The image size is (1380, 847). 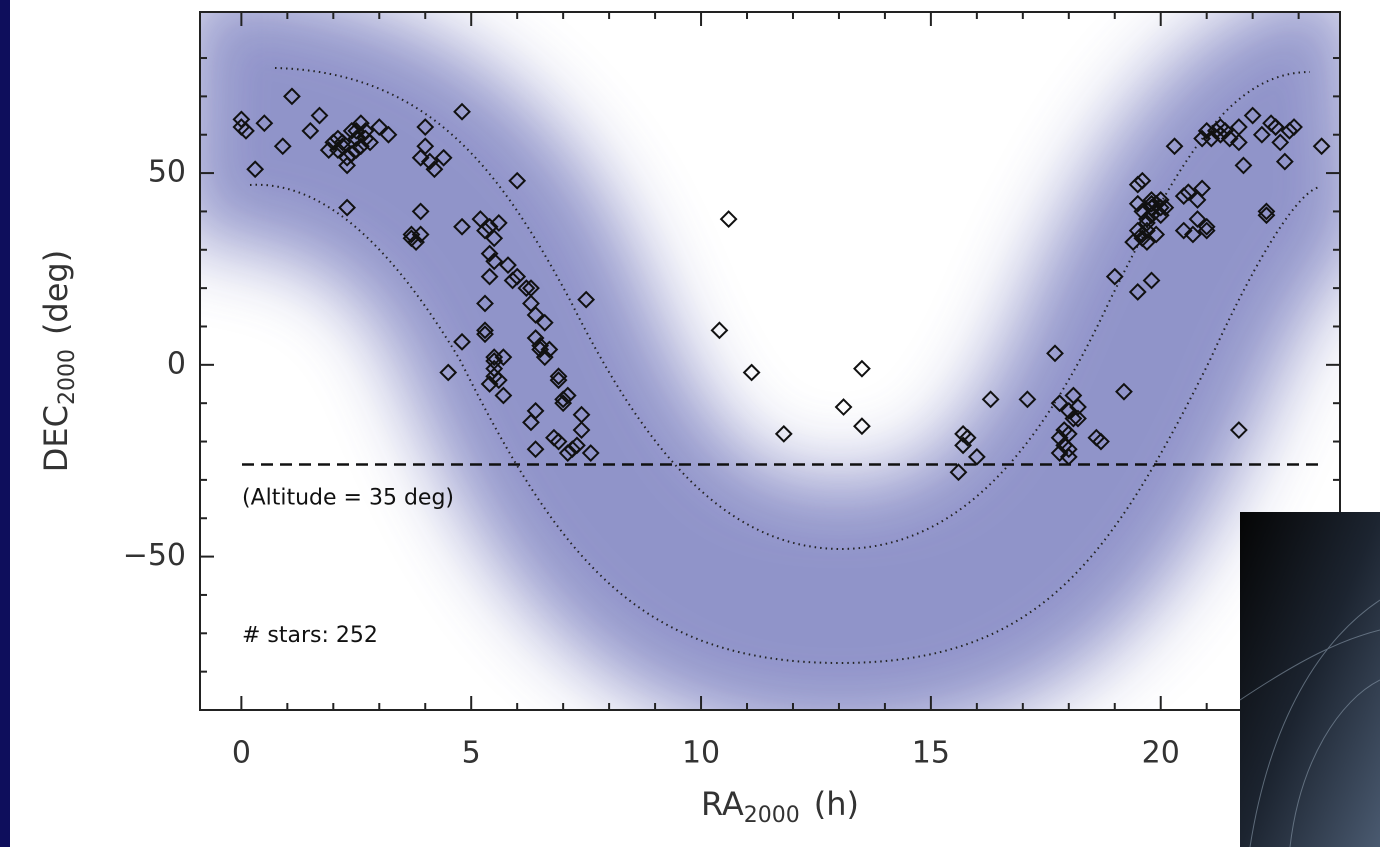 I want to click on y-label-unit: (deg), so click(x=56, y=292).